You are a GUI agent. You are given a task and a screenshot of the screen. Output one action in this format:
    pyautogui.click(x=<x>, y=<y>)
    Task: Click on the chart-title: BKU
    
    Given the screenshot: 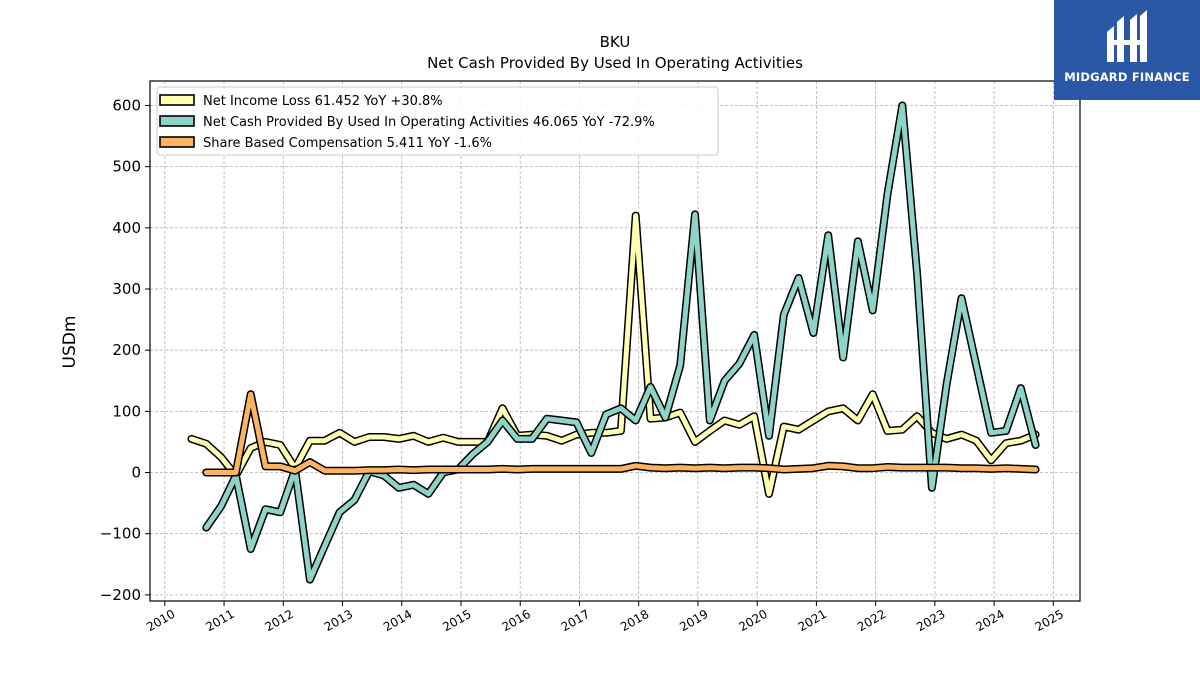 What is the action you would take?
    pyautogui.click(x=615, y=42)
    